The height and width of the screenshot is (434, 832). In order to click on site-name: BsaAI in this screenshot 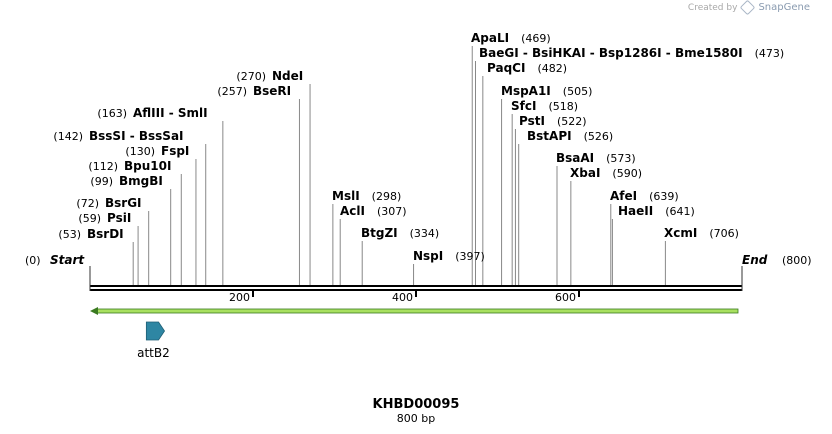, I will do `click(575, 158)`.